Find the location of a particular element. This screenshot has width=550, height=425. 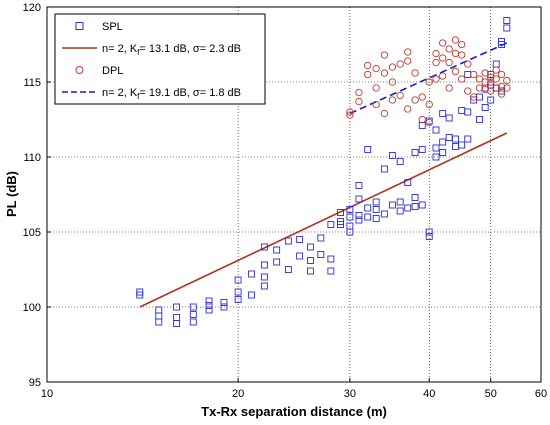

legend-label: DPL is located at coordinates (112, 71).